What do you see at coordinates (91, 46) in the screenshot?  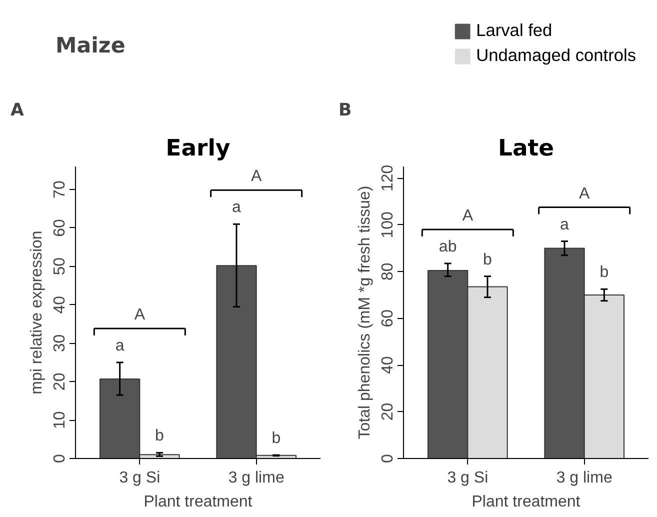 I see `text: Maize` at bounding box center [91, 46].